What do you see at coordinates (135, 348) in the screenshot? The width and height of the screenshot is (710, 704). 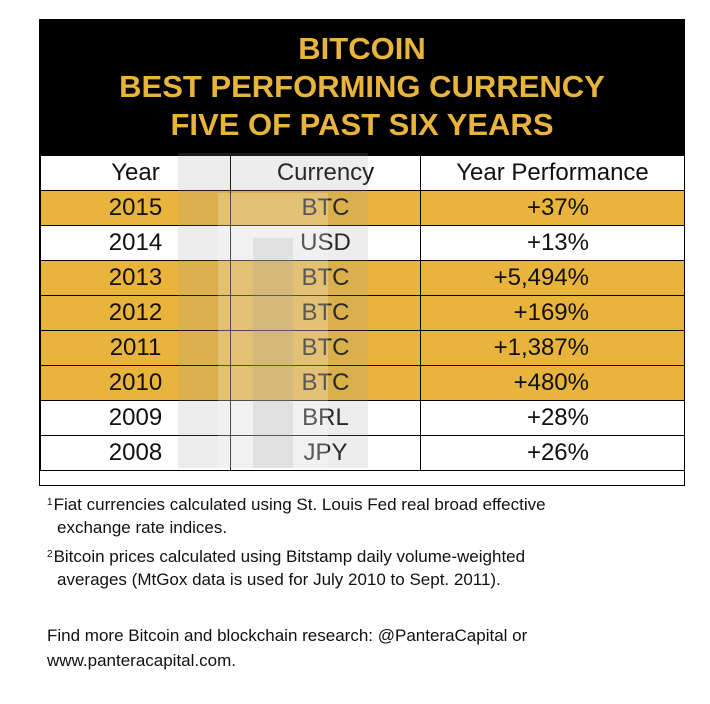 I see `cell-year: 2011` at bounding box center [135, 348].